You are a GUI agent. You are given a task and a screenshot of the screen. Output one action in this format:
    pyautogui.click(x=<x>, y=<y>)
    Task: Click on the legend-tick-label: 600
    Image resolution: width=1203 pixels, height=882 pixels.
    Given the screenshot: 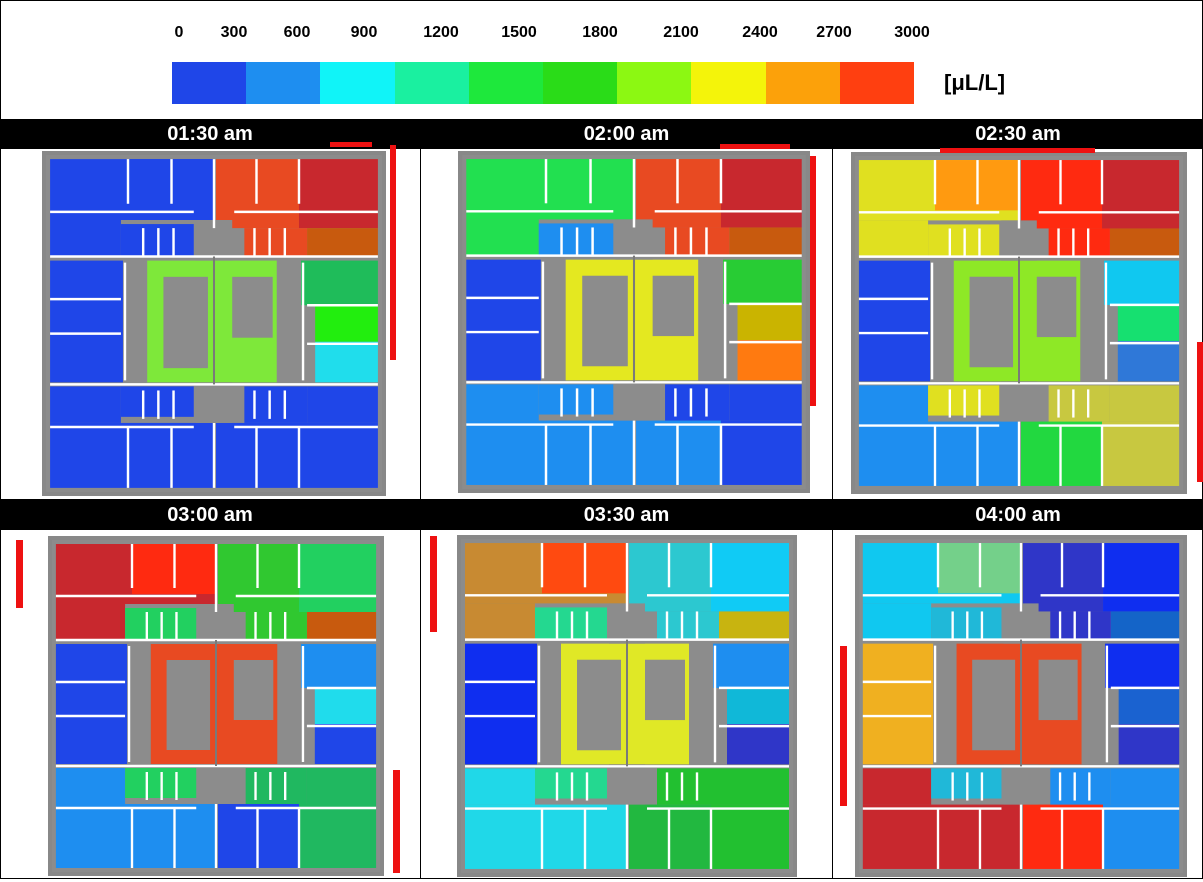 What is the action you would take?
    pyautogui.click(x=297, y=32)
    